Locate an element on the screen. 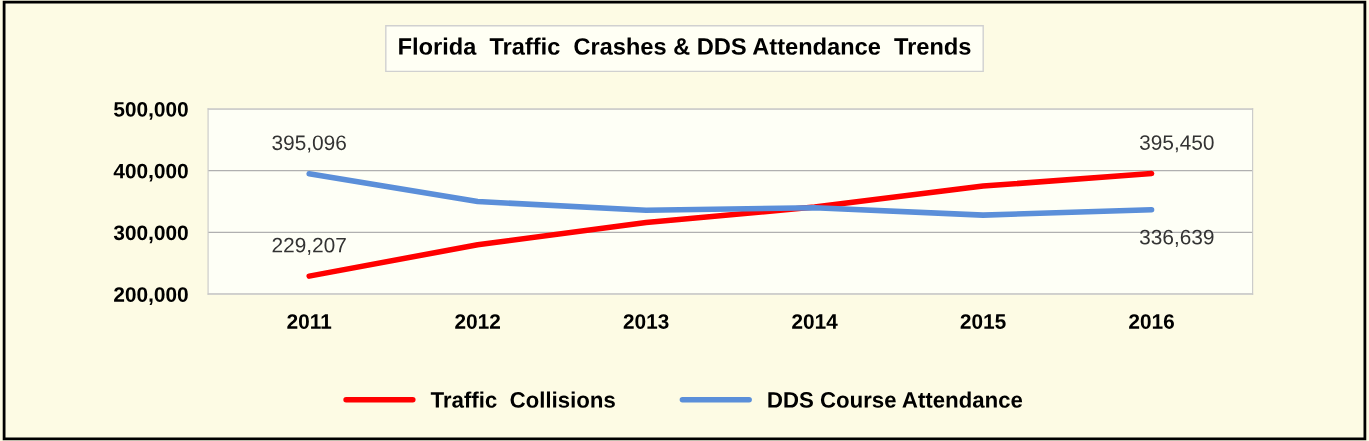  x-tick-label: 2015 is located at coordinates (983, 321).